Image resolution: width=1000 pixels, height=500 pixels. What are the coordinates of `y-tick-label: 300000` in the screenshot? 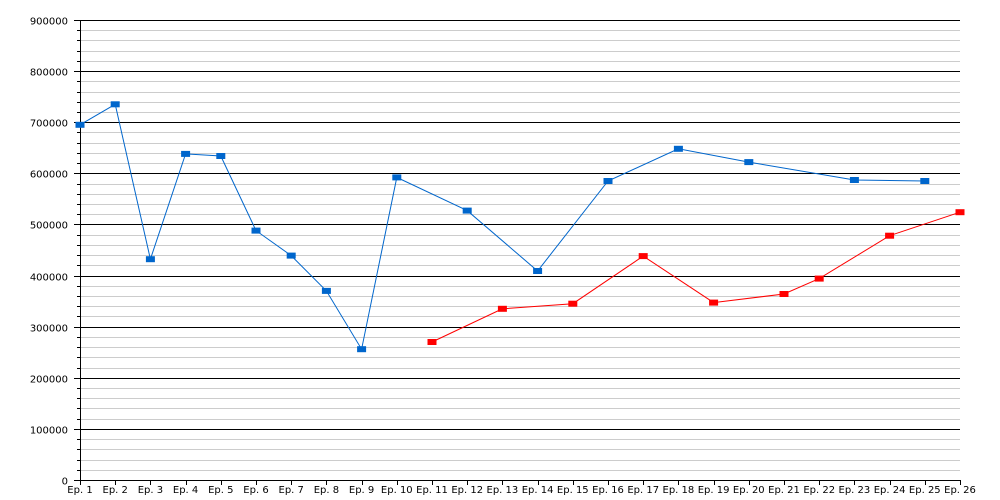 It's located at (49, 329).